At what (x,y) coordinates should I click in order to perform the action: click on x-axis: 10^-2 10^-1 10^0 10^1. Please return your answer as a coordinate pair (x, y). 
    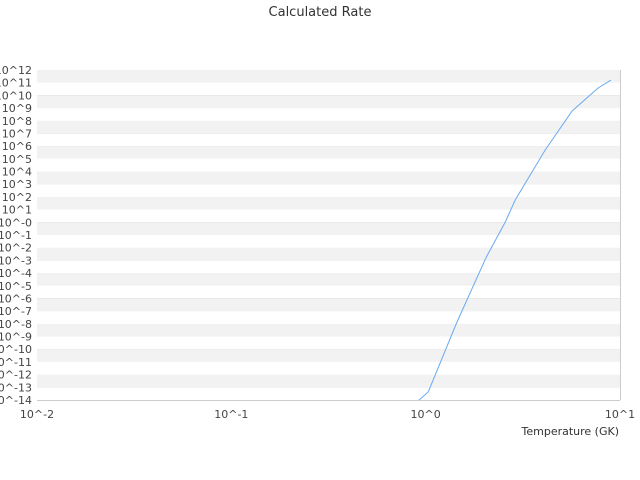
    Looking at the image, I should click on (327, 414).